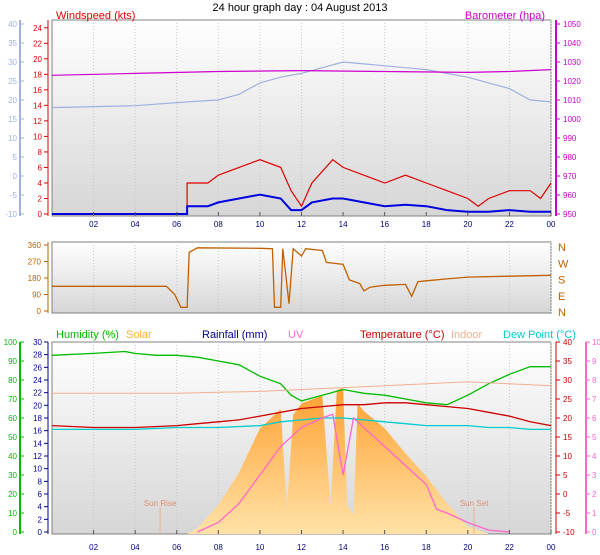 The width and height of the screenshot is (600, 555). What do you see at coordinates (139, 335) in the screenshot?
I see `solar-label: Solar` at bounding box center [139, 335].